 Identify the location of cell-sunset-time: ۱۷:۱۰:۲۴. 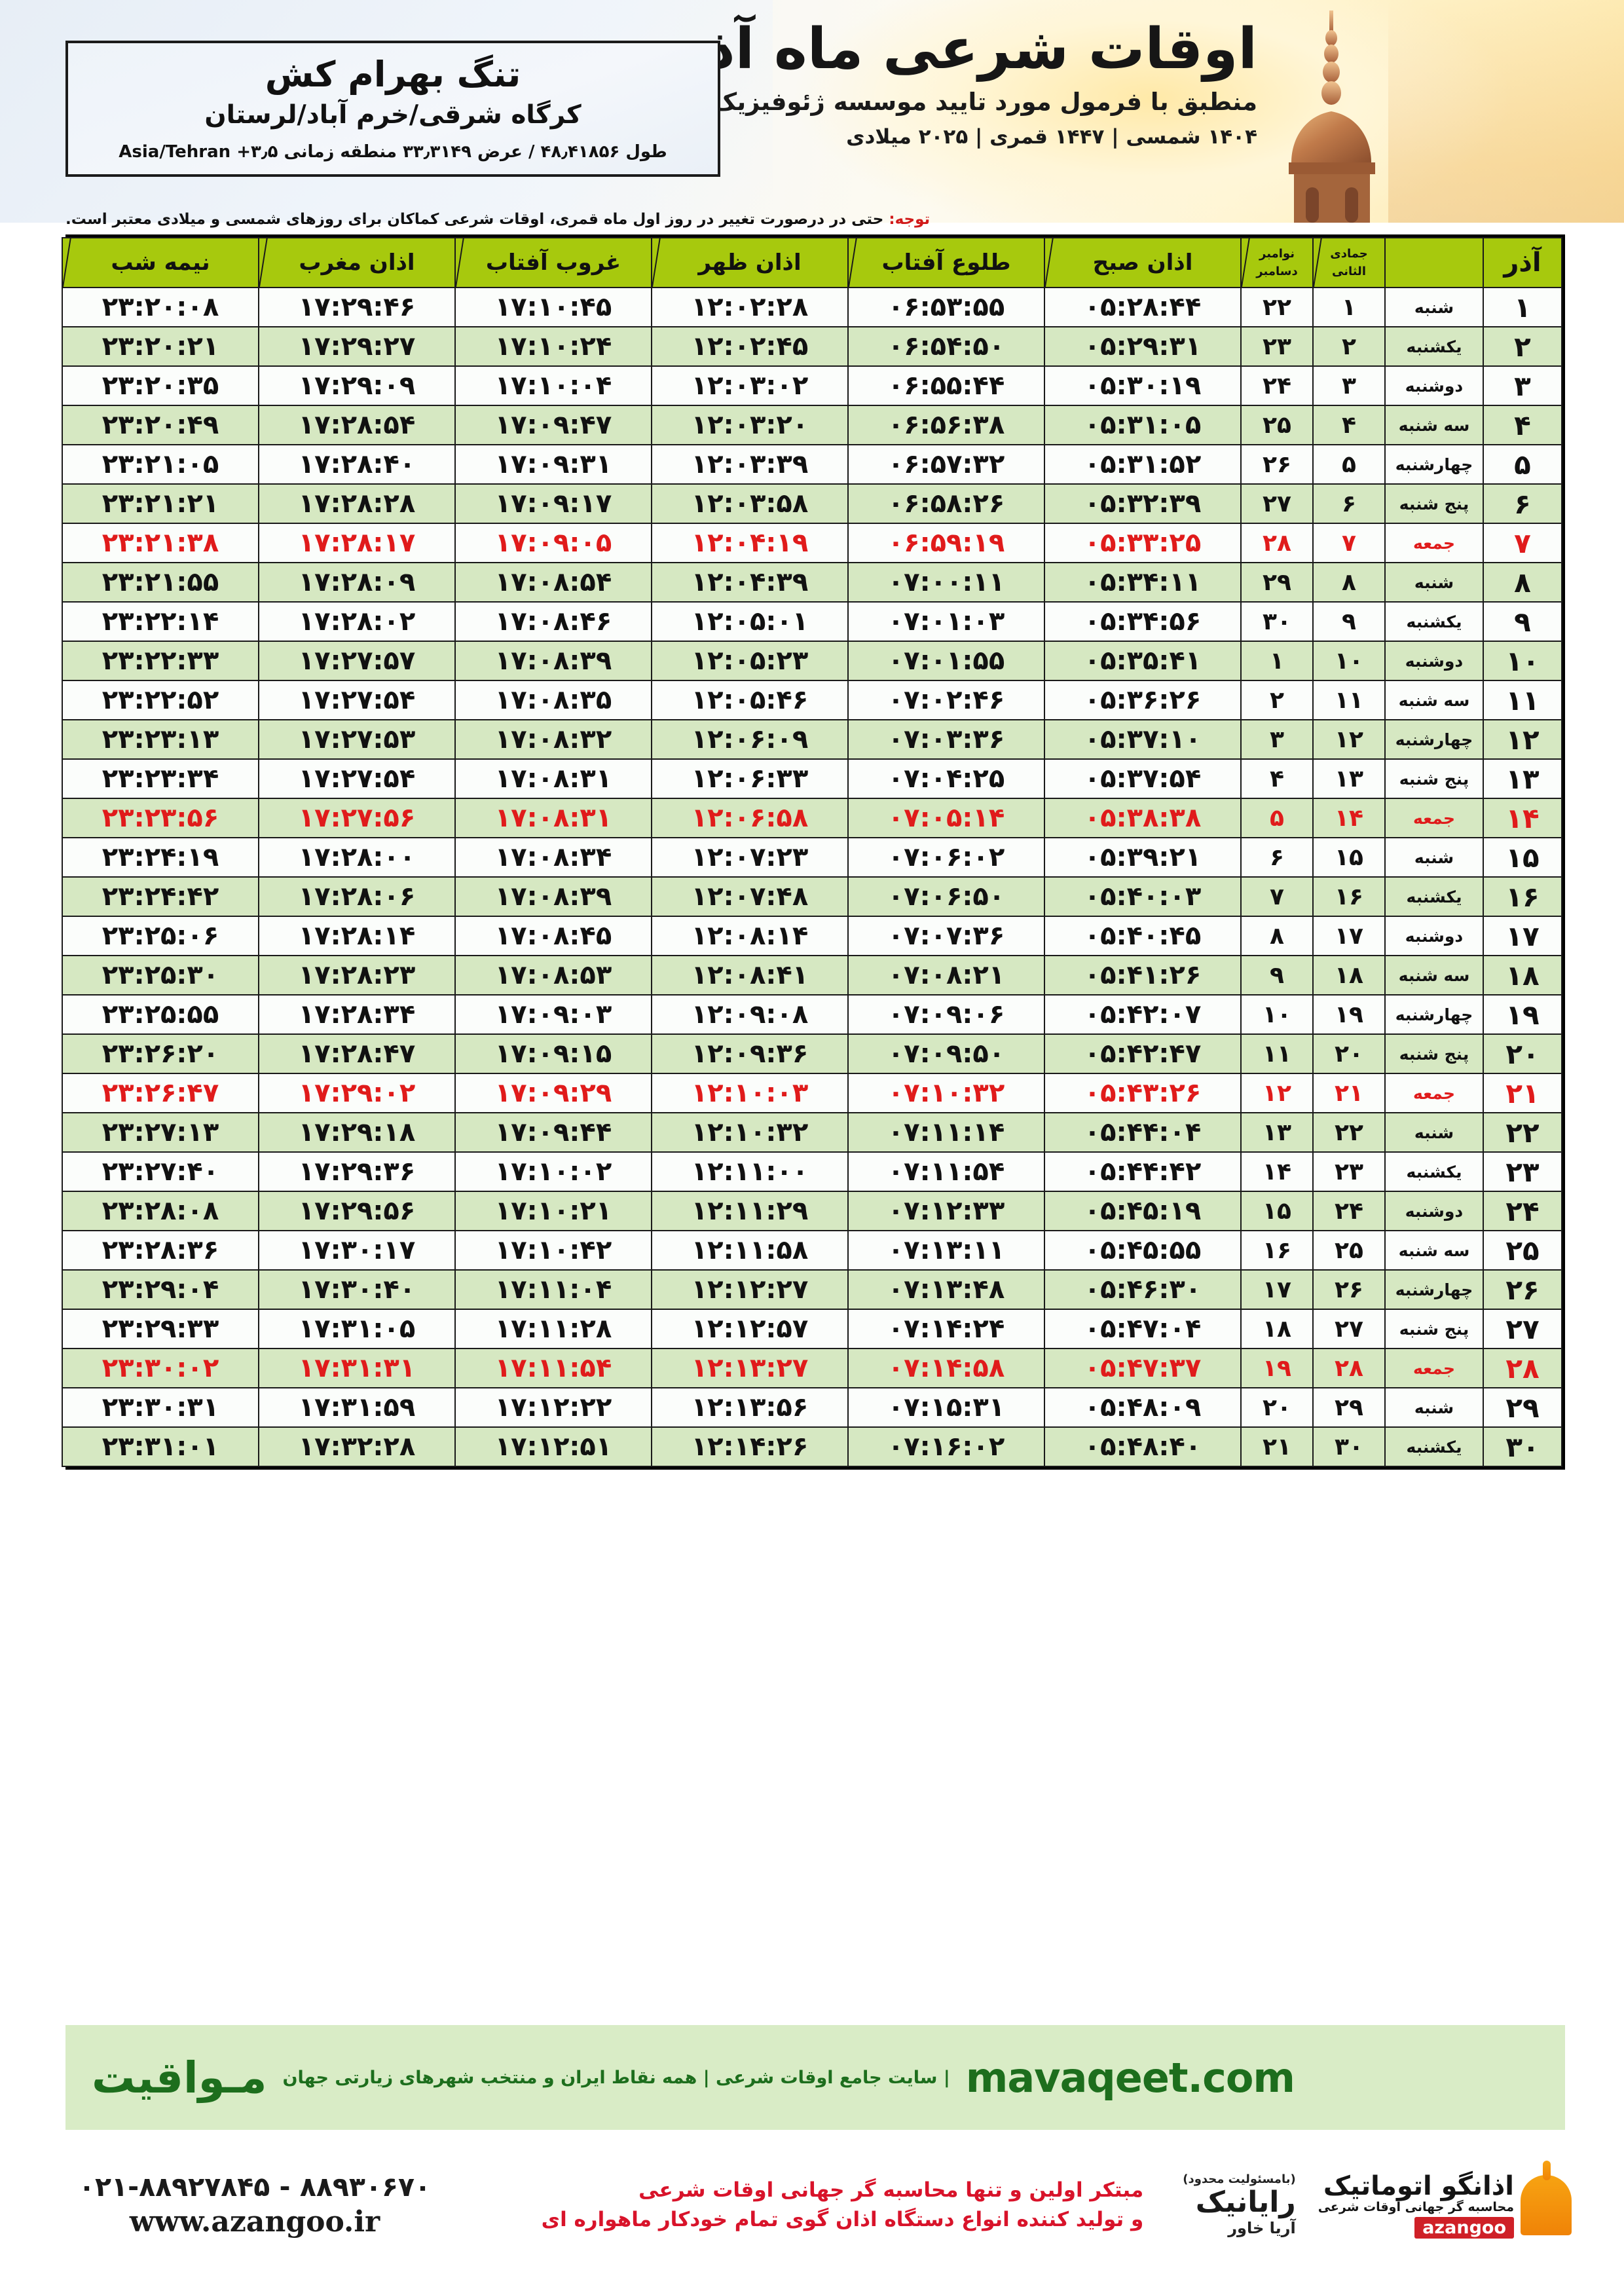
(553, 346).